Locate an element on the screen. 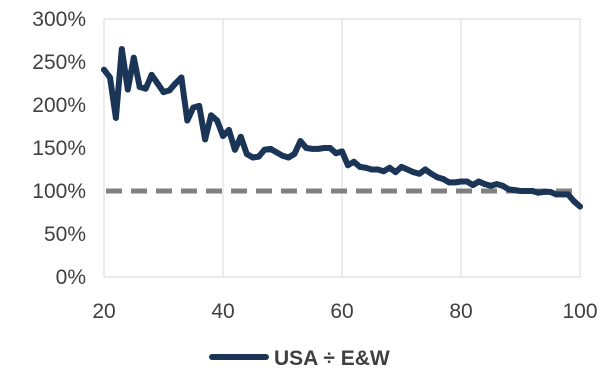  y-axis-ticks: 0% 50% 100% 150% 200% 250% 300% is located at coordinates (59, 148).